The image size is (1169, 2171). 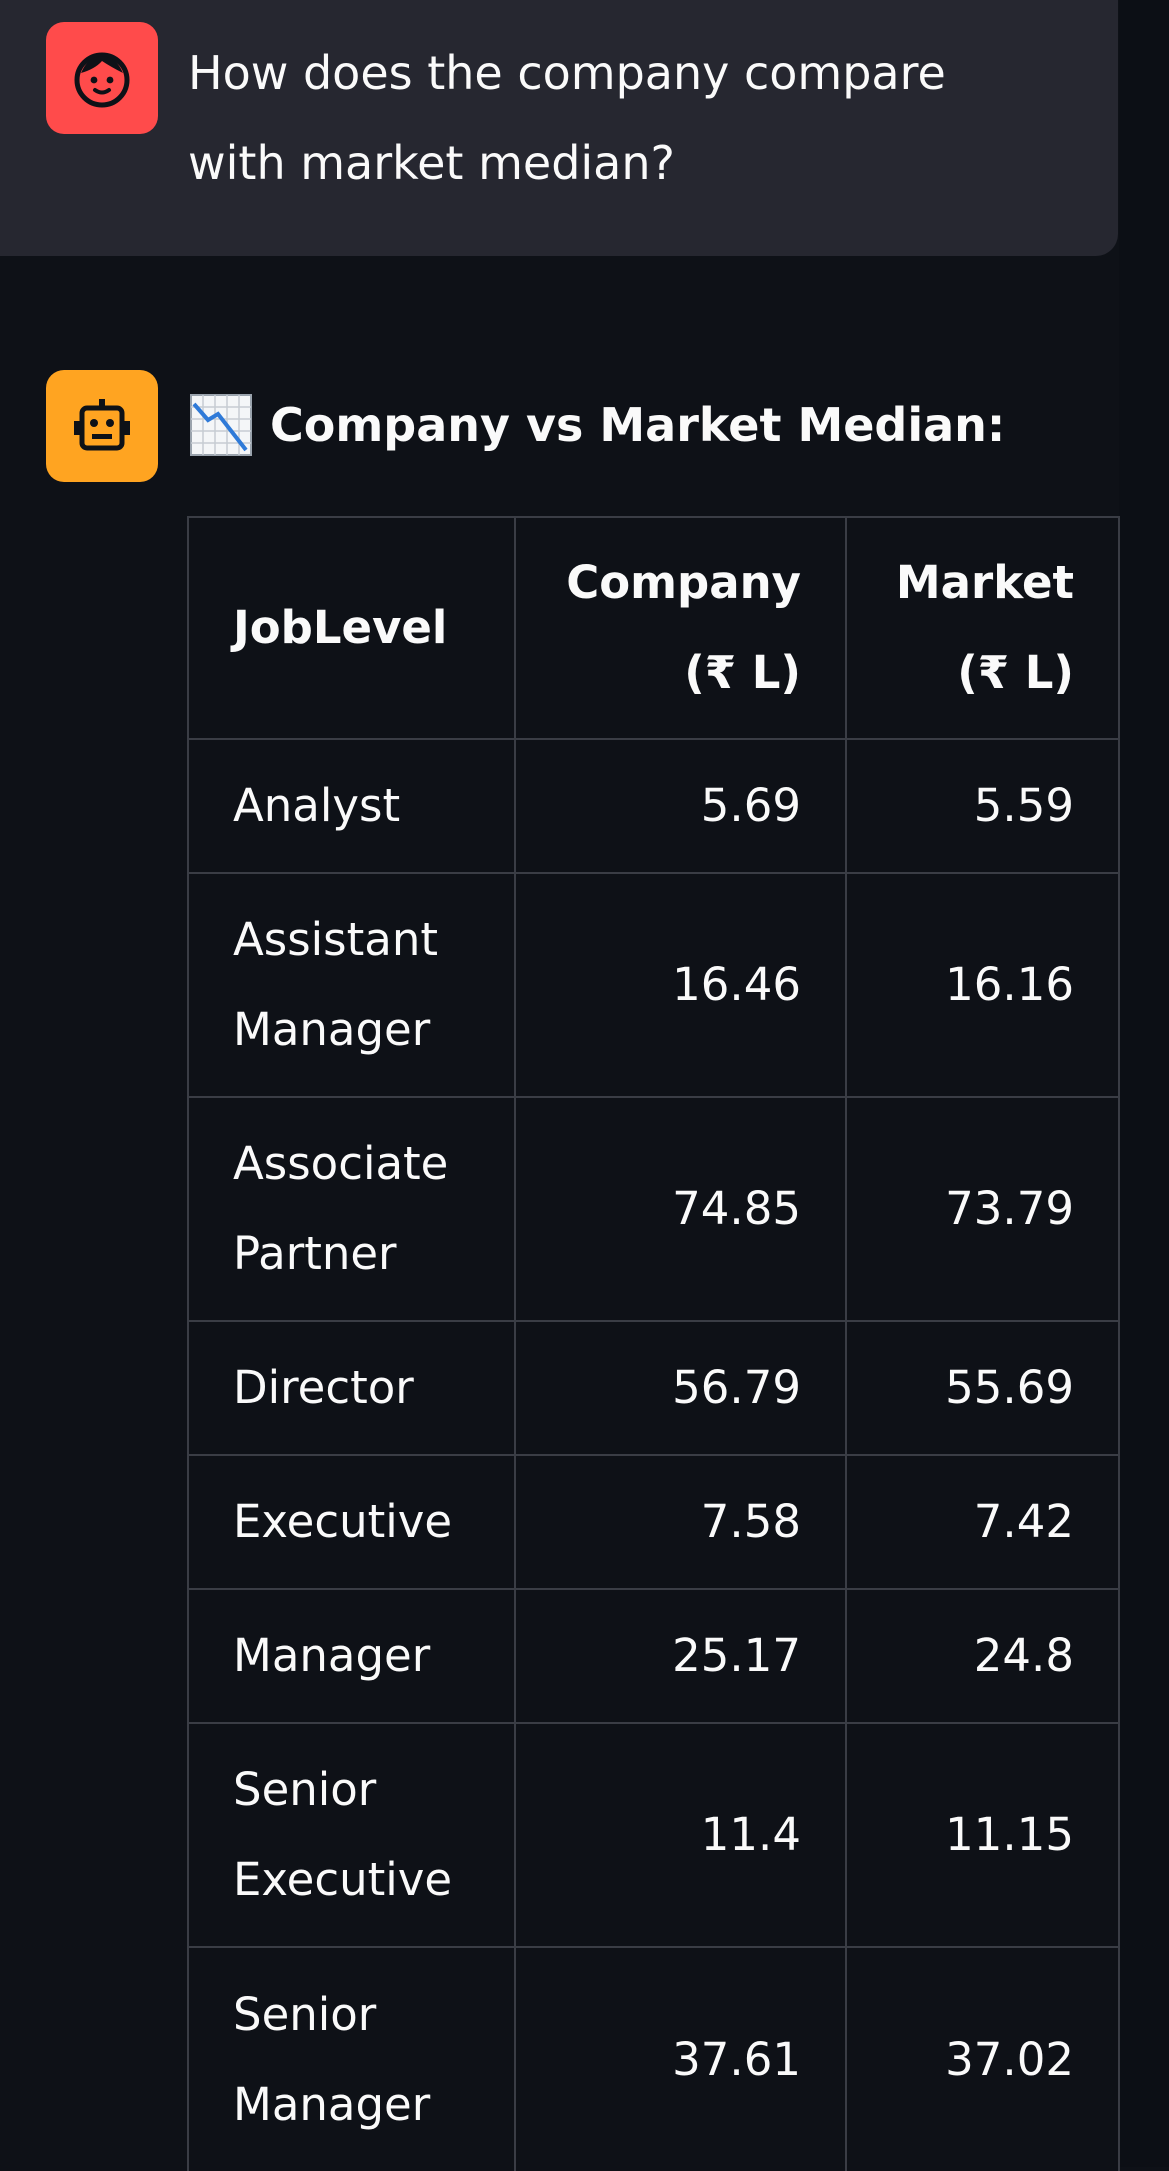 I want to click on cell-market: 7.42, so click(x=982, y=1522).